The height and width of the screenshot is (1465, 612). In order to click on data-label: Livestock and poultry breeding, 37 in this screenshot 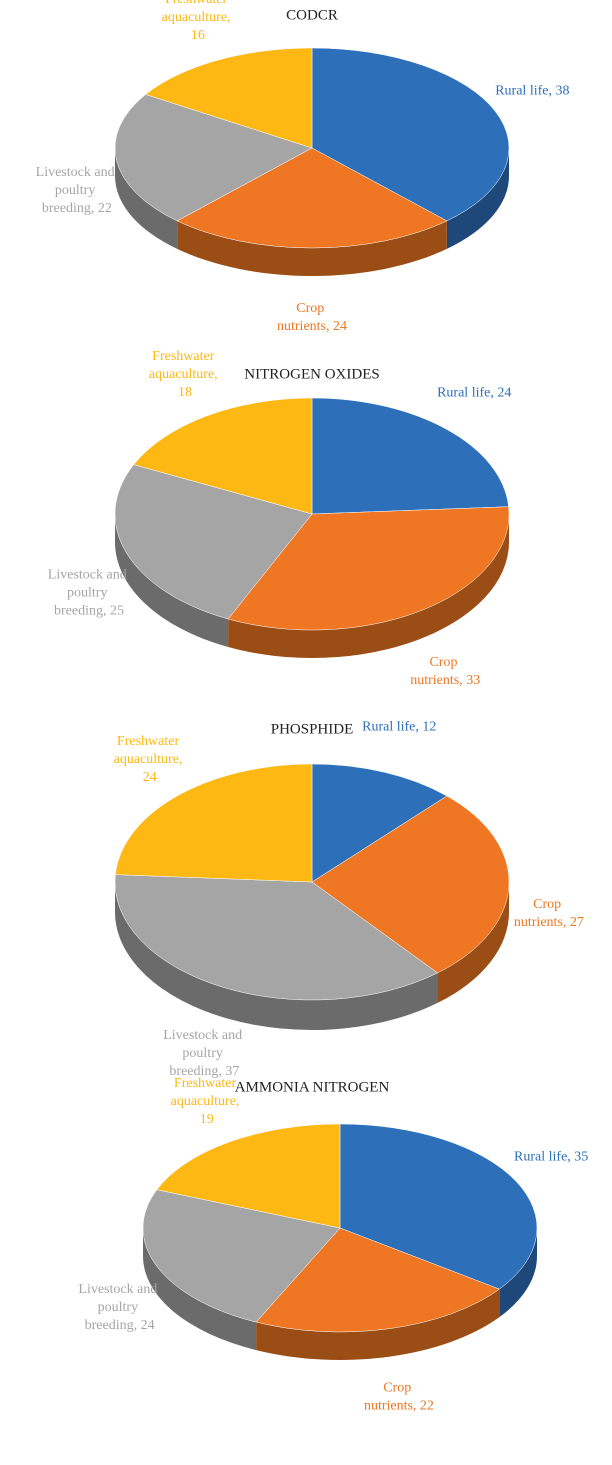, I will do `click(204, 1053)`.